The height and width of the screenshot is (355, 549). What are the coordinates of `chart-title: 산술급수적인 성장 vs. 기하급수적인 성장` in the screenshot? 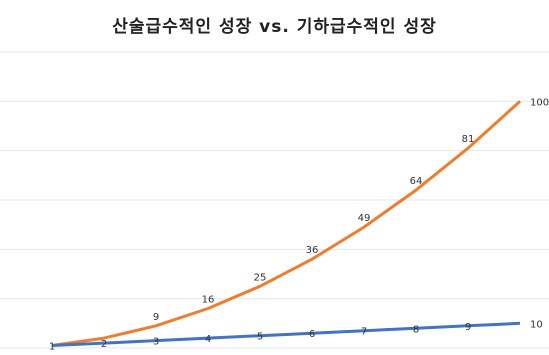 It's located at (274, 27).